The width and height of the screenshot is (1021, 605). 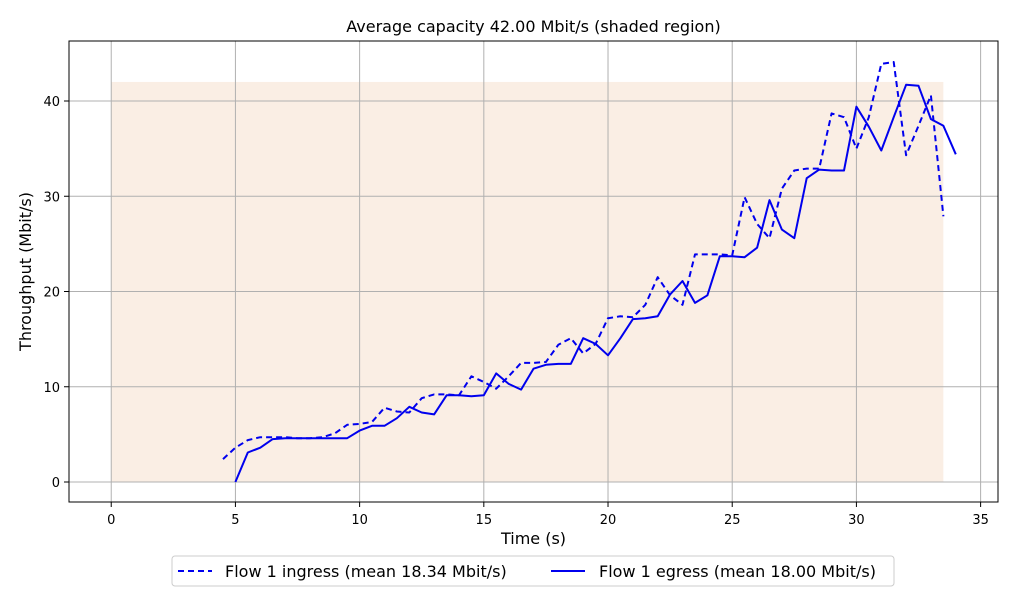 What do you see at coordinates (533, 538) in the screenshot?
I see `x-axis-label: Time (s)` at bounding box center [533, 538].